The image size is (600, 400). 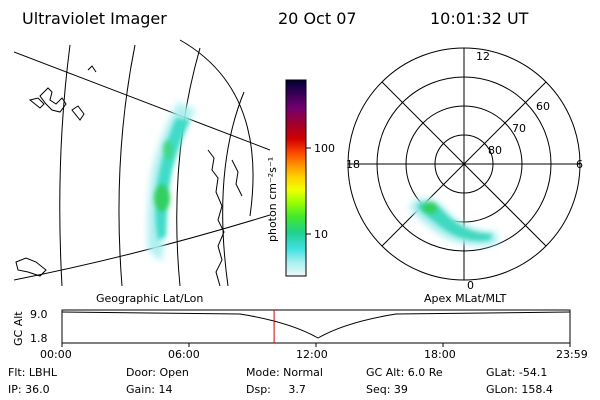 I want to click on colorbar-tick-100: 100, so click(x=324, y=148).